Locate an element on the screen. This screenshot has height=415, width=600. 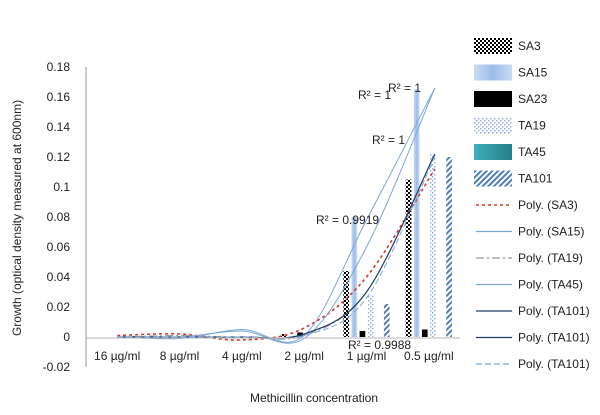
x-tick-label: 16 µg/ml is located at coordinates (117, 356).